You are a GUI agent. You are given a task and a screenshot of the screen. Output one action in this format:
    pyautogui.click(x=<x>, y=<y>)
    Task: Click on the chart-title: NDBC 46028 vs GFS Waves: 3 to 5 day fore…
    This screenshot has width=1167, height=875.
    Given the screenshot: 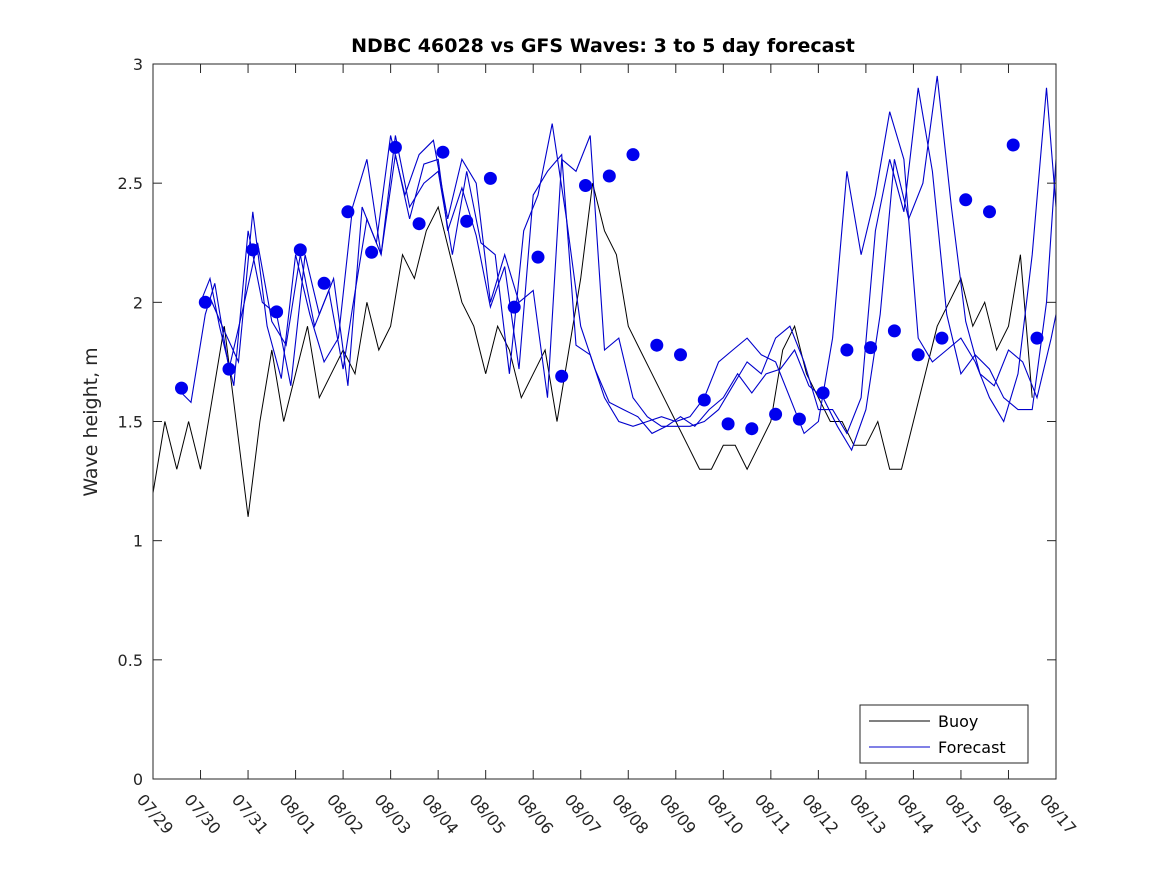 What is the action you would take?
    pyautogui.click(x=603, y=46)
    